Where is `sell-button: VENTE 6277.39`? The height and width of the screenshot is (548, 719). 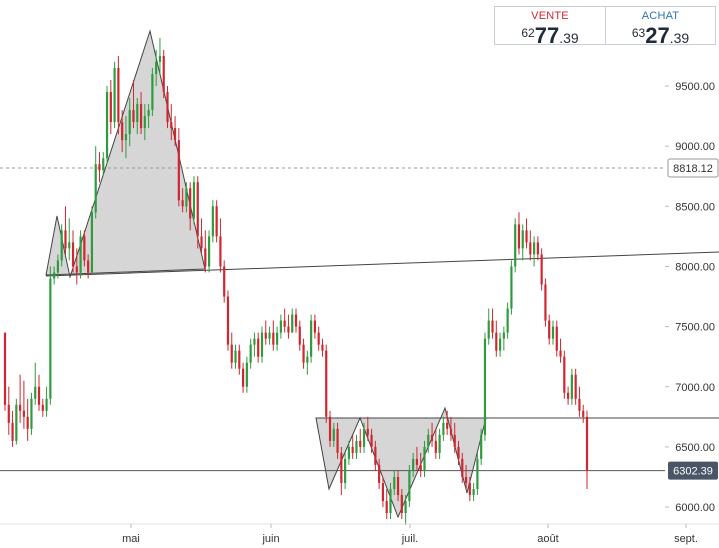 sell-button: VENTE 6277.39 is located at coordinates (550, 26).